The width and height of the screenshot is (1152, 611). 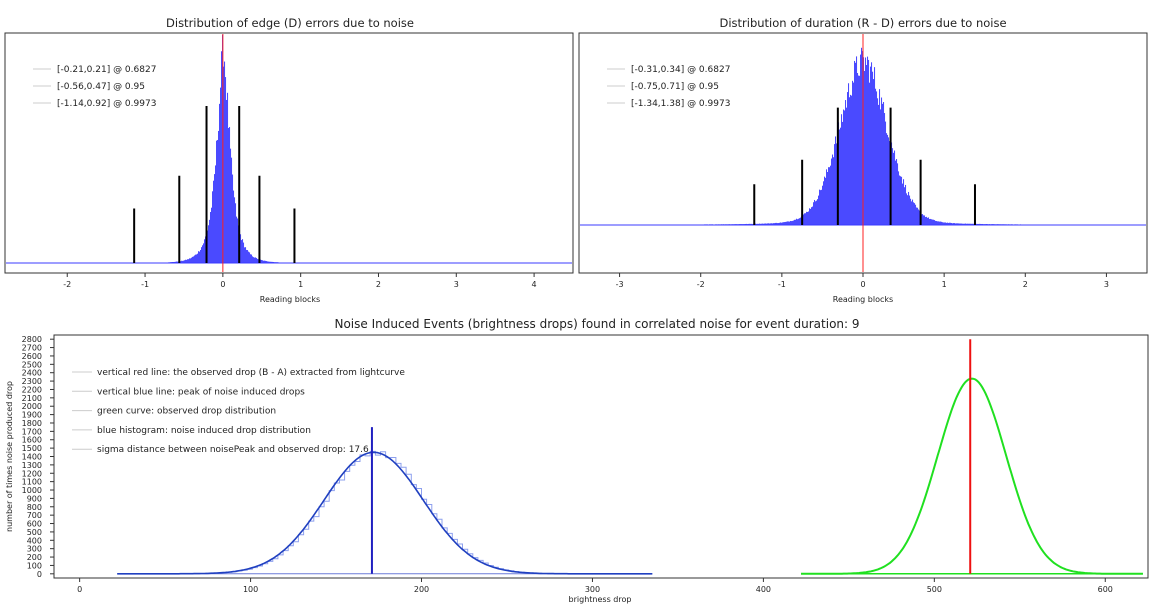 I want to click on y-tick-label: 2300, so click(x=32, y=381).